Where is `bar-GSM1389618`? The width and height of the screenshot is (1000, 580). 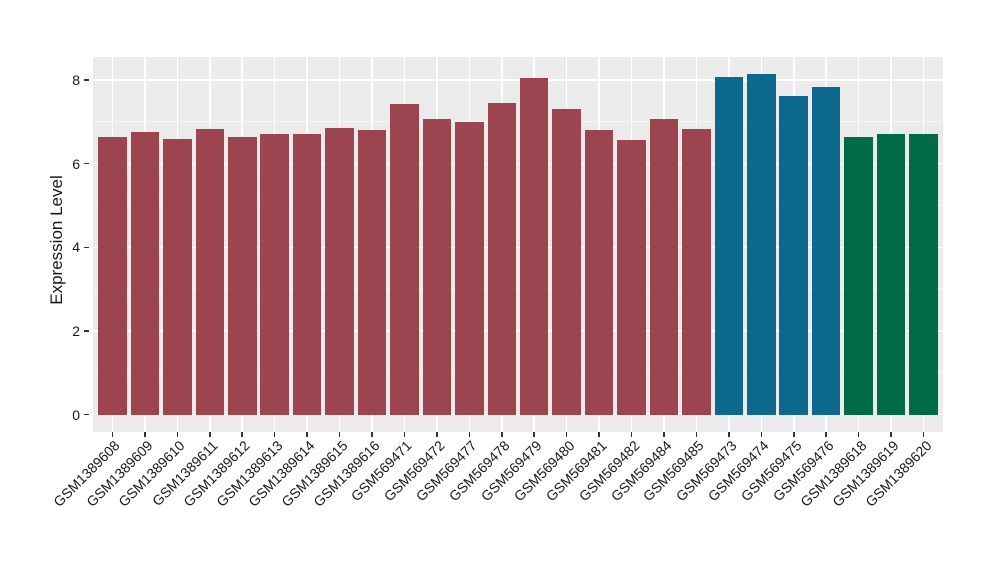 bar-GSM1389618 is located at coordinates (858, 275).